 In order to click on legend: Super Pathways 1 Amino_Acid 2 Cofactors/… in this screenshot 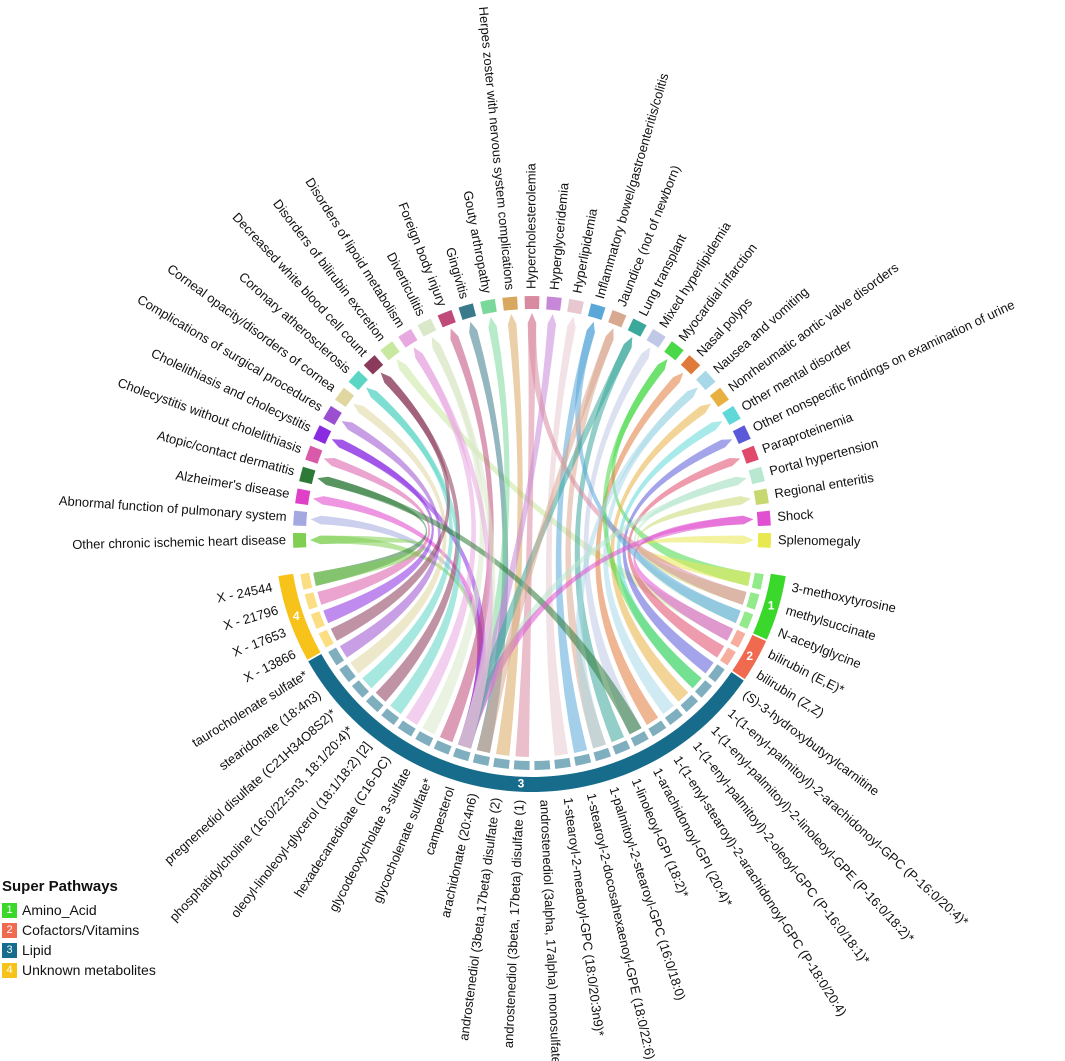, I will do `click(79, 929)`.